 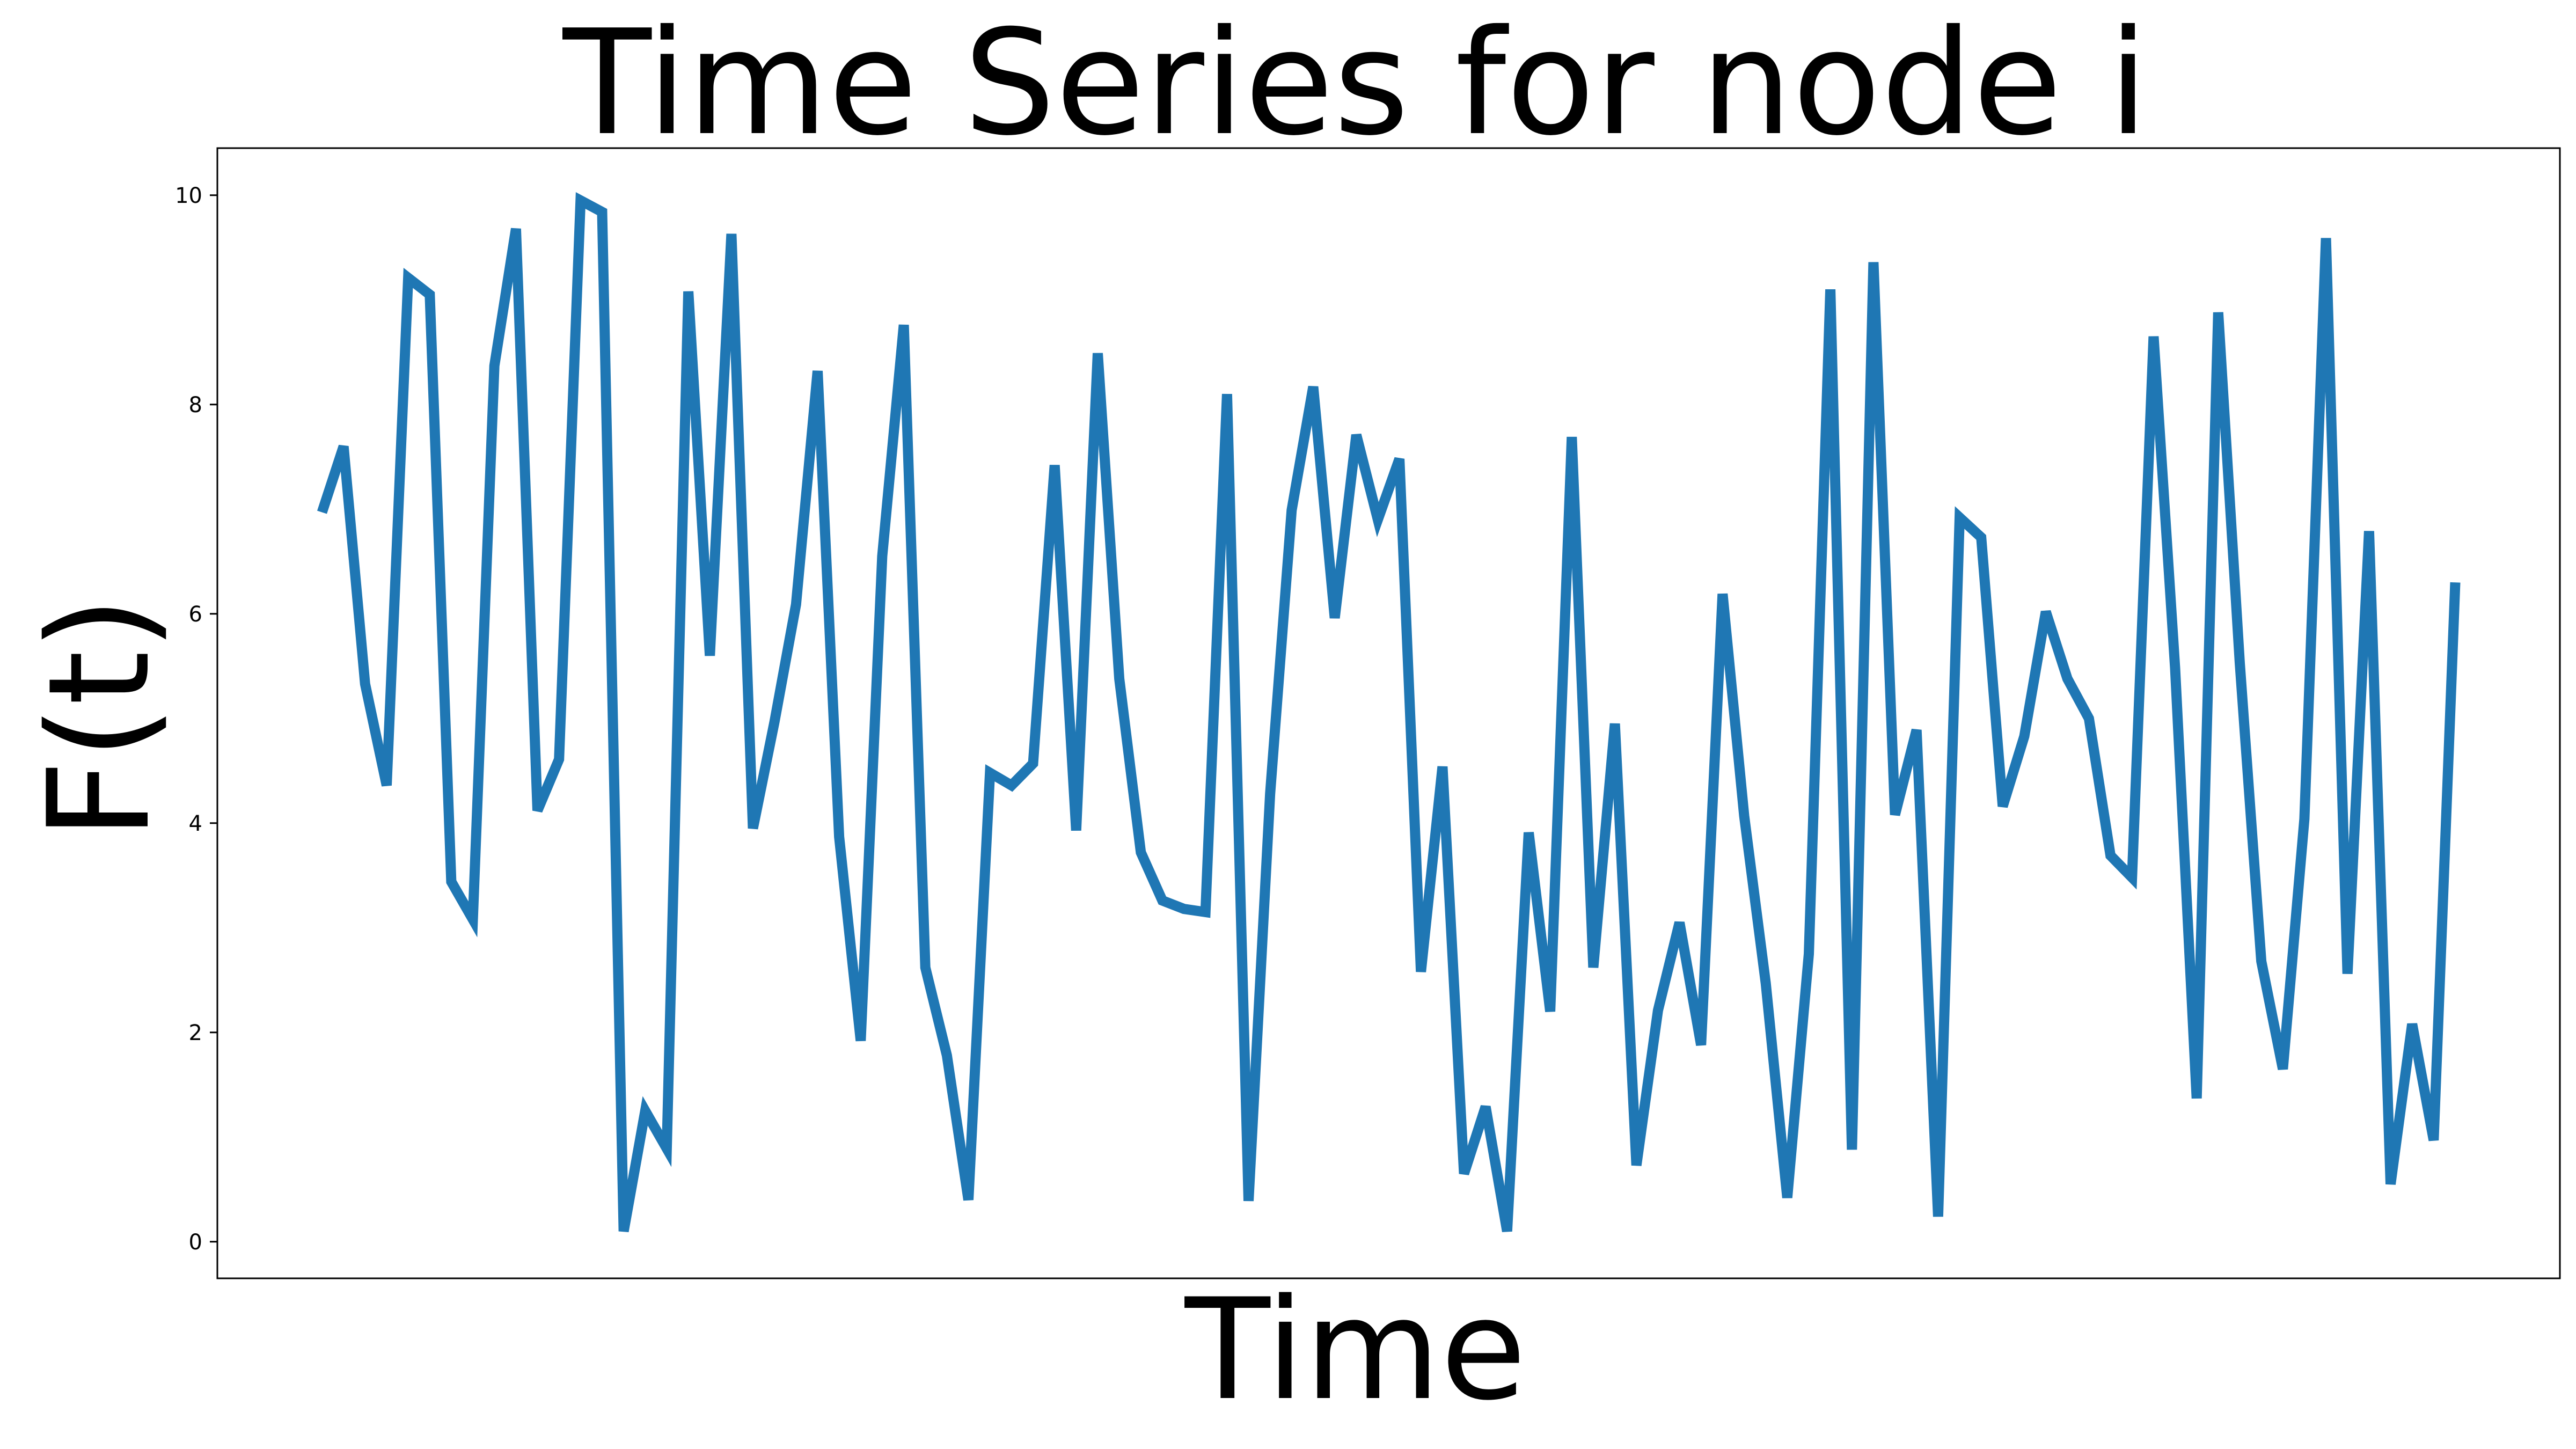 I want to click on y-axis-label: F(t), so click(x=100, y=718).